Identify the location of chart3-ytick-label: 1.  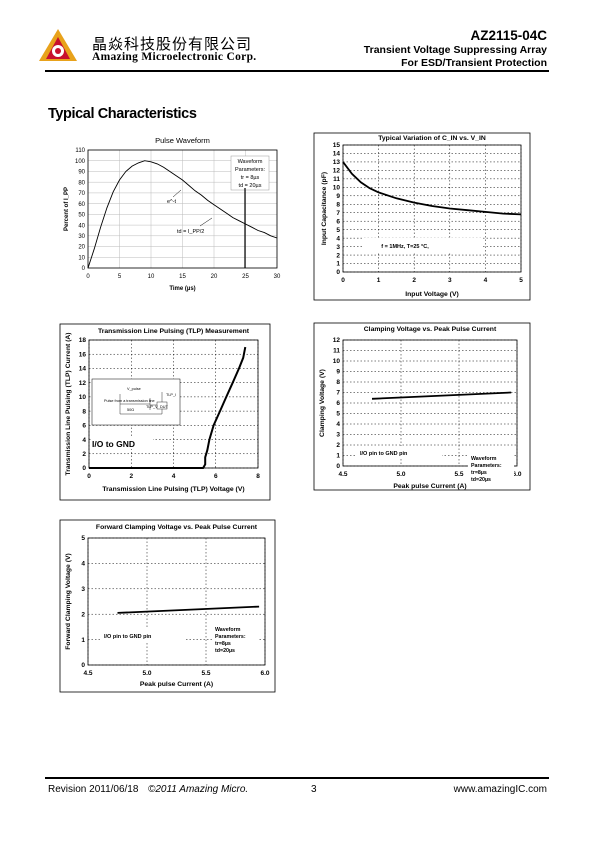
(338, 456).